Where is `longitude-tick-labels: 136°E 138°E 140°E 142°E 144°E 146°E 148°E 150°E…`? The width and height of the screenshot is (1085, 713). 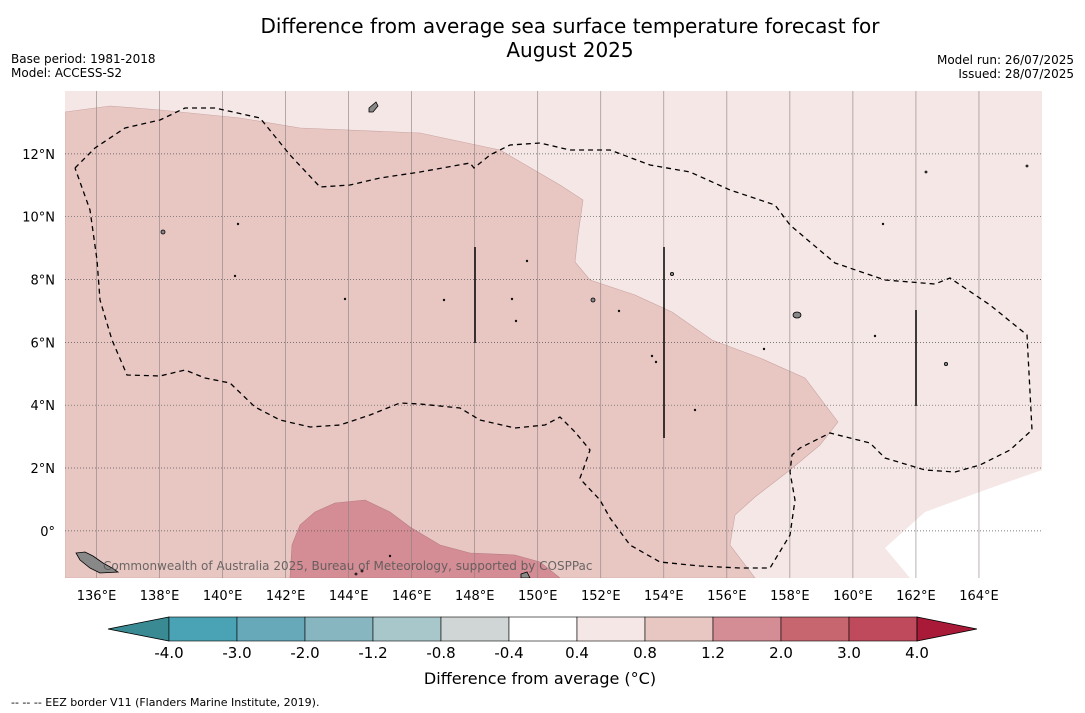 longitude-tick-labels: 136°E 138°E 140°E 142°E 144°E 146°E 148°E 150°E… is located at coordinates (538, 596).